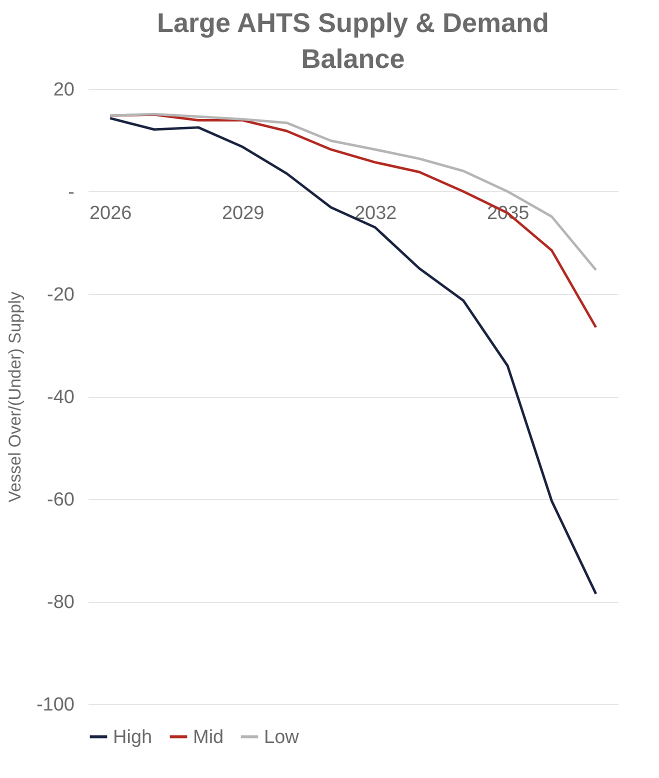 This screenshot has height=778, width=659. What do you see at coordinates (282, 737) in the screenshot?
I see `legend-label: Low` at bounding box center [282, 737].